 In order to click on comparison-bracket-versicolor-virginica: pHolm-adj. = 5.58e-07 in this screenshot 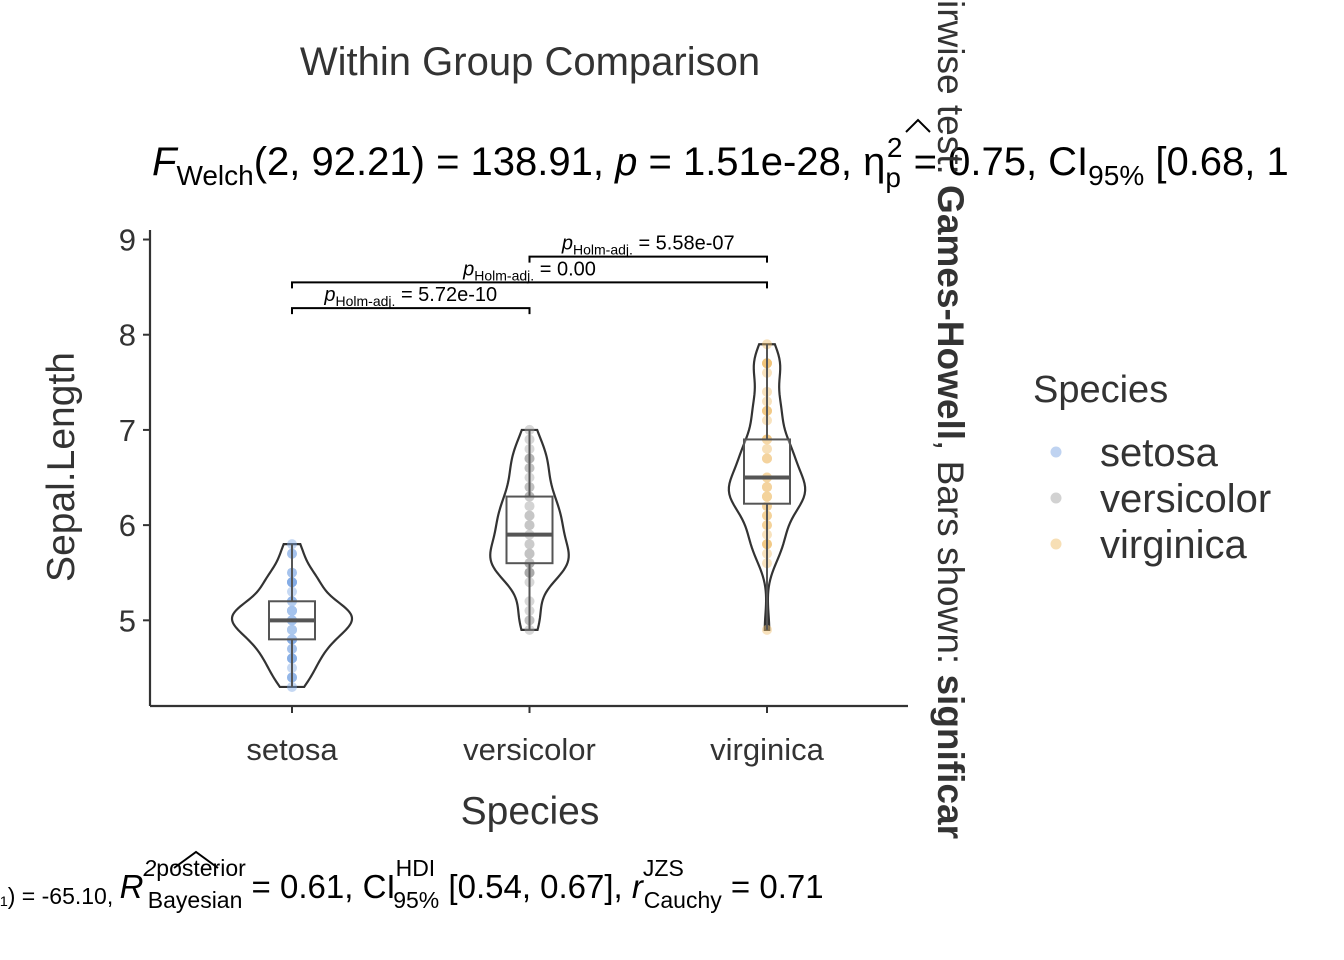, I will do `click(648, 248)`.